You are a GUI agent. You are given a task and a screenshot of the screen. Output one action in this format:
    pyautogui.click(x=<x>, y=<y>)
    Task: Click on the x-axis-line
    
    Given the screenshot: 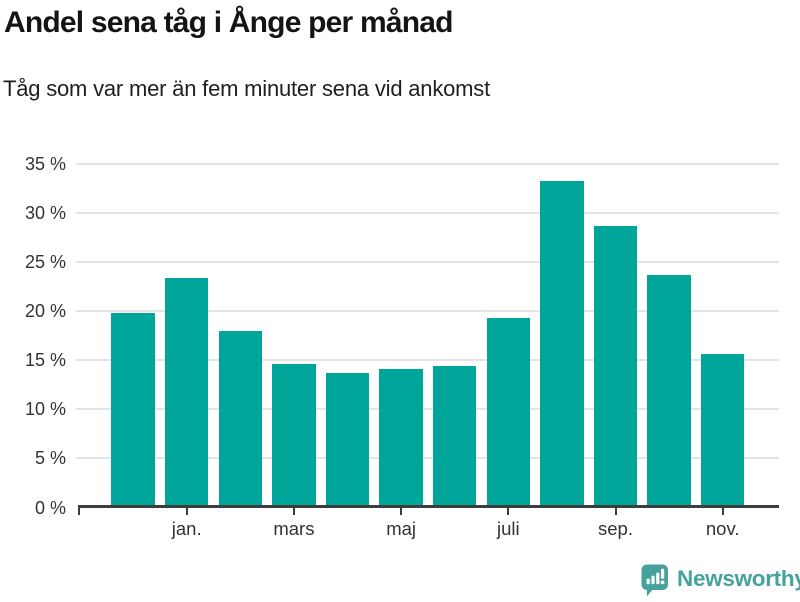 What is the action you would take?
    pyautogui.click(x=428, y=506)
    